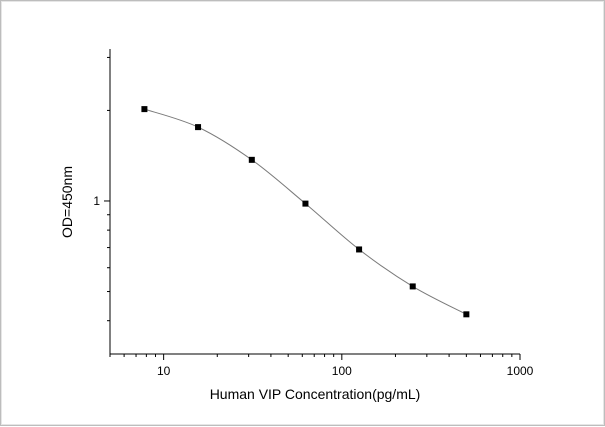 The image size is (605, 427). What do you see at coordinates (520, 371) in the screenshot?
I see `x-tick-label: 1000` at bounding box center [520, 371].